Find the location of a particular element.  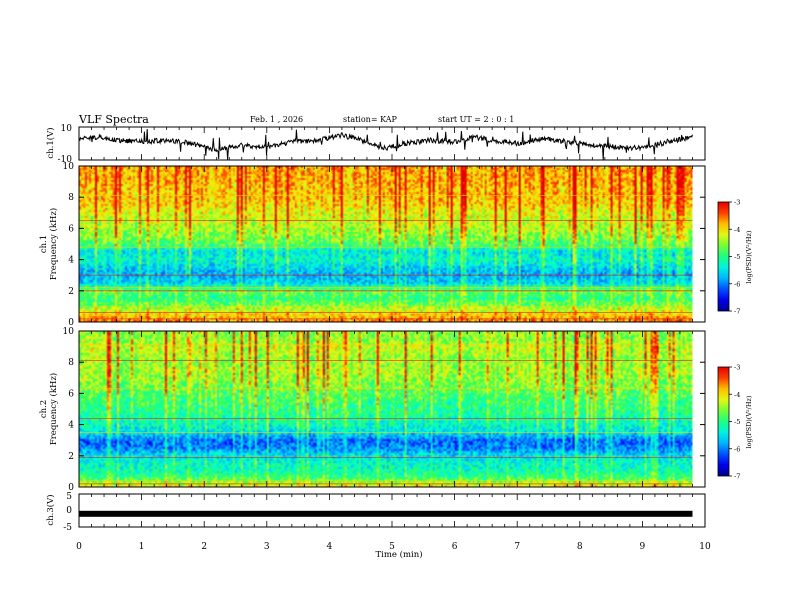

ch1-waveform-panel: 10 -10 ch.1(V) is located at coordinates (375, 144).